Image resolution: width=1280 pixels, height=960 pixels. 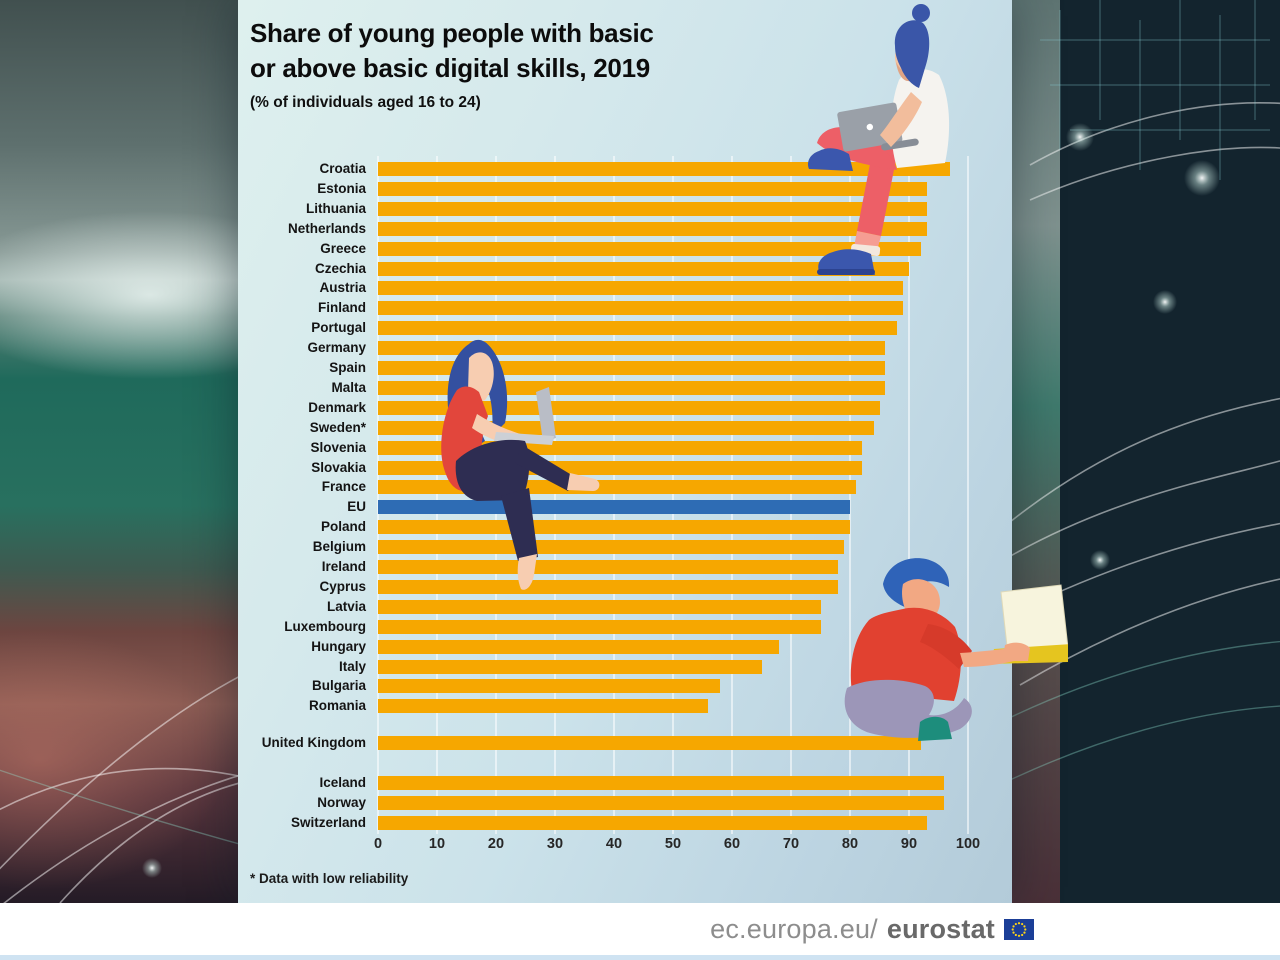 I want to click on reliability-footnote: * Data with low reliability, so click(x=329, y=878).